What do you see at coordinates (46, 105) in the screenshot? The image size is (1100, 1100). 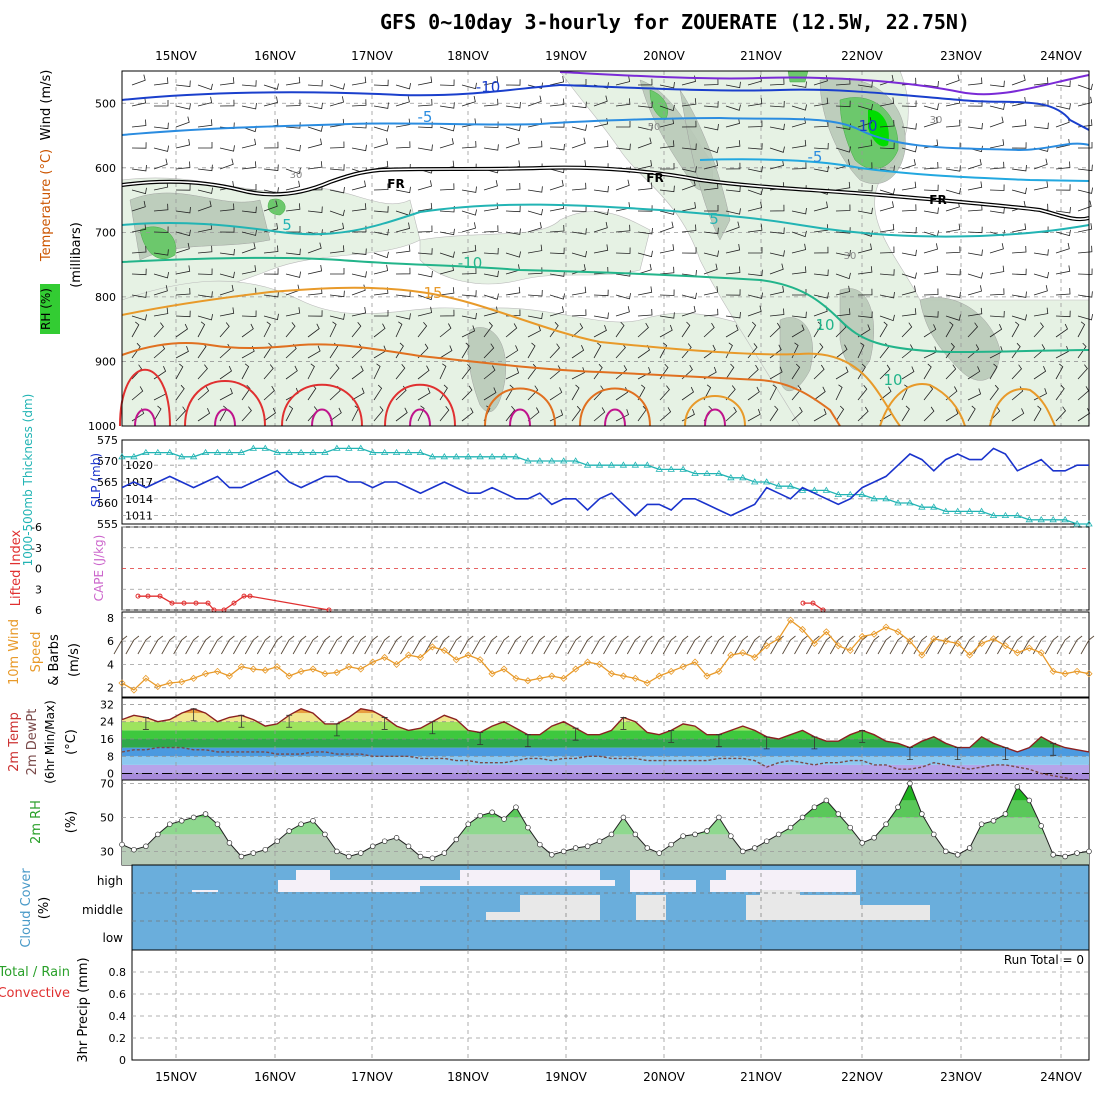 I see `upper-ylabel-wind: Wind (m/s)` at bounding box center [46, 105].